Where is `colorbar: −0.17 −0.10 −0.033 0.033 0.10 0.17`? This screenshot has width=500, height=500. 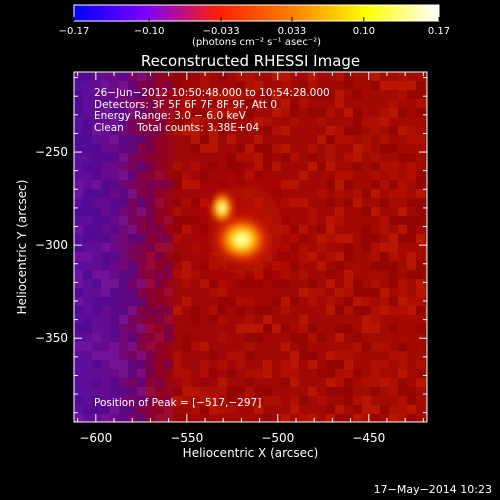
colorbar: −0.17 −0.10 −0.033 0.033 0.10 0.17 is located at coordinates (254, 20).